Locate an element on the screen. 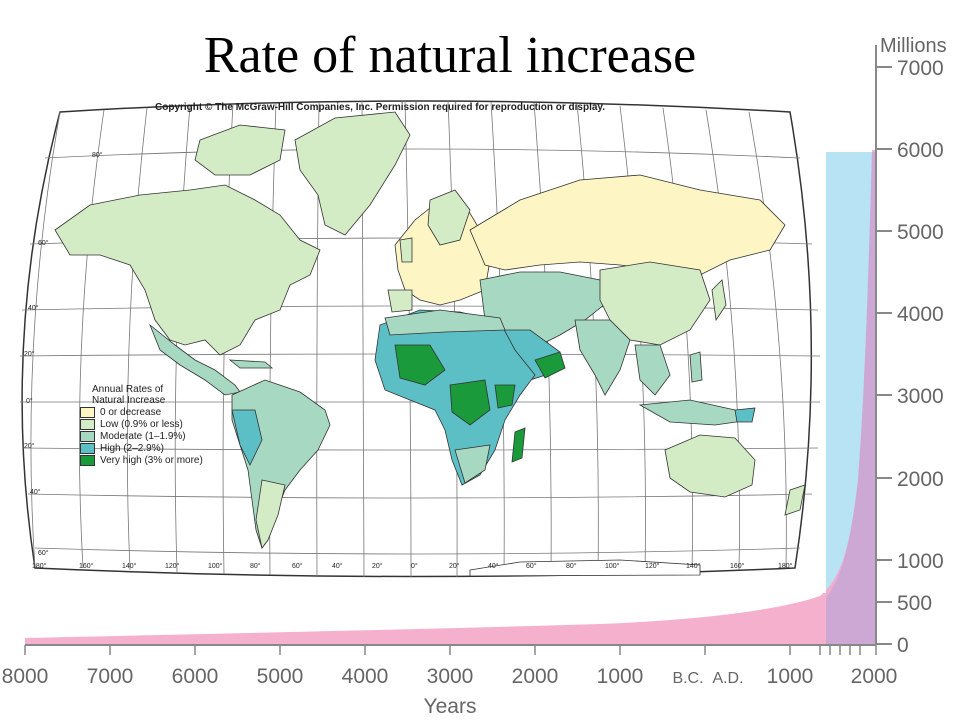 Image resolution: width=960 pixels, height=720 pixels. y-unit-label: Millions is located at coordinates (913, 46).